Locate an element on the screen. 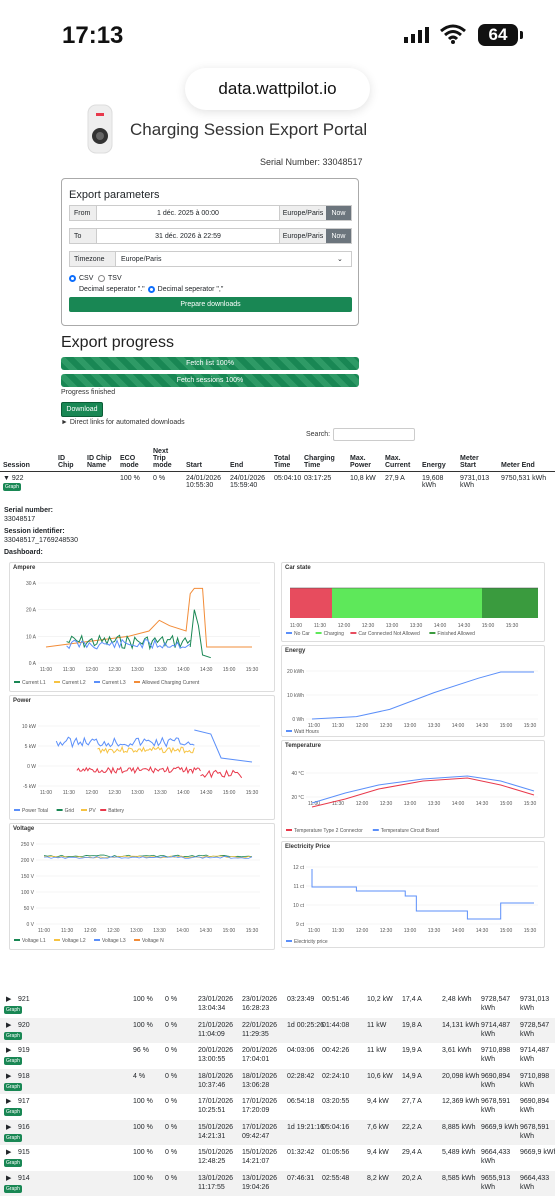 The image size is (555, 1200). column-header: Energy is located at coordinates (438, 459).